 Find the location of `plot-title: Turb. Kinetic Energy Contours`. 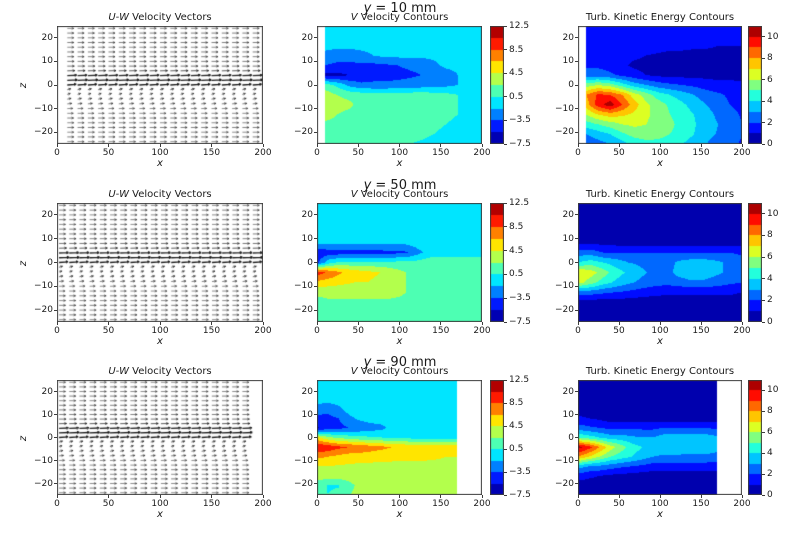

plot-title: Turb. Kinetic Energy Contours is located at coordinates (660, 195).